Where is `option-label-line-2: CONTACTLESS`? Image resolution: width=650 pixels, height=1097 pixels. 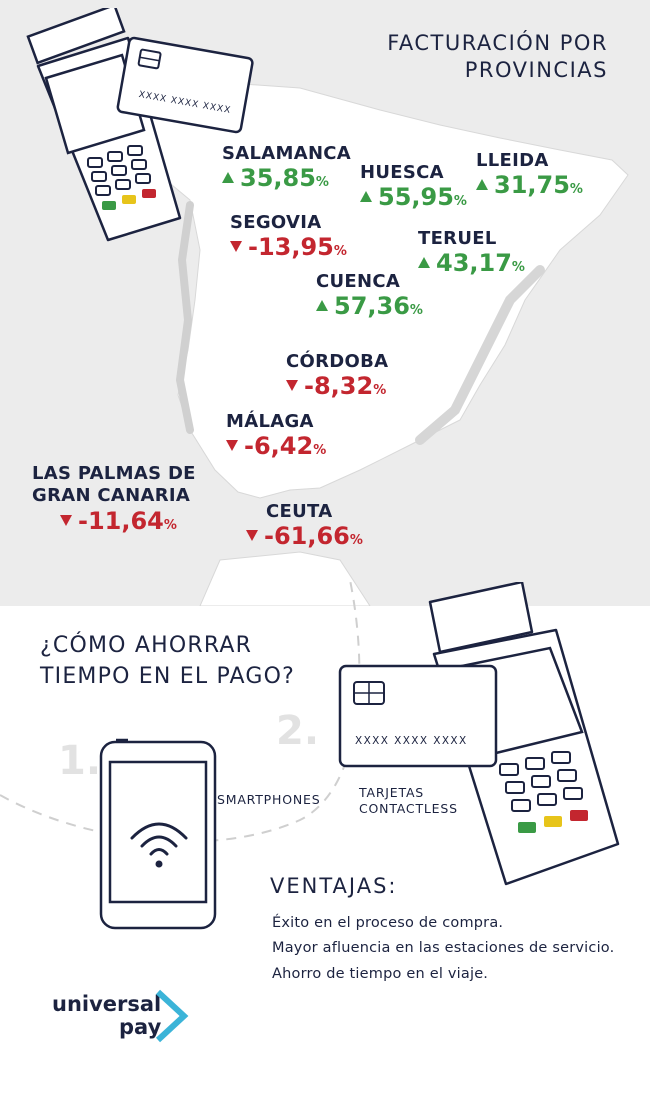 option-label-line-2: CONTACTLESS is located at coordinates (408, 808).